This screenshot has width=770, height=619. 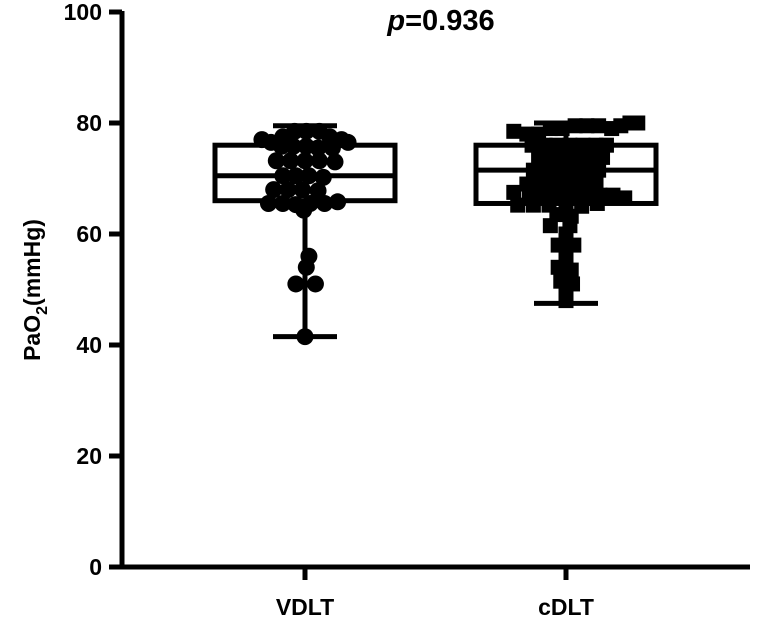 What do you see at coordinates (89, 234) in the screenshot?
I see `y-tick-label-60: 60` at bounding box center [89, 234].